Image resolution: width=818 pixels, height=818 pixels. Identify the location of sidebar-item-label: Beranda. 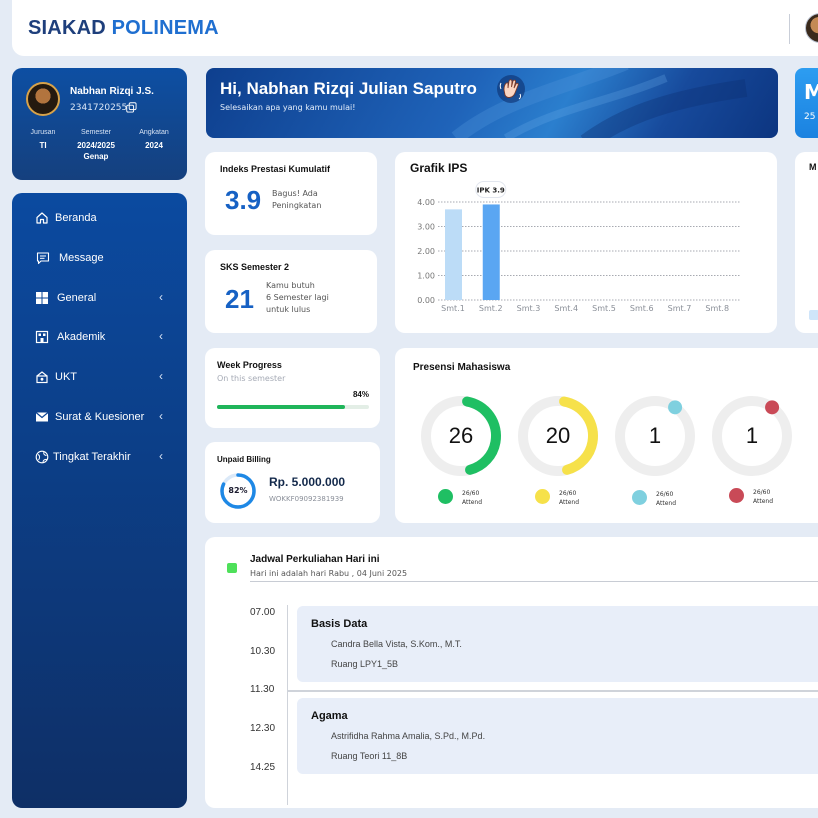
(76, 218).